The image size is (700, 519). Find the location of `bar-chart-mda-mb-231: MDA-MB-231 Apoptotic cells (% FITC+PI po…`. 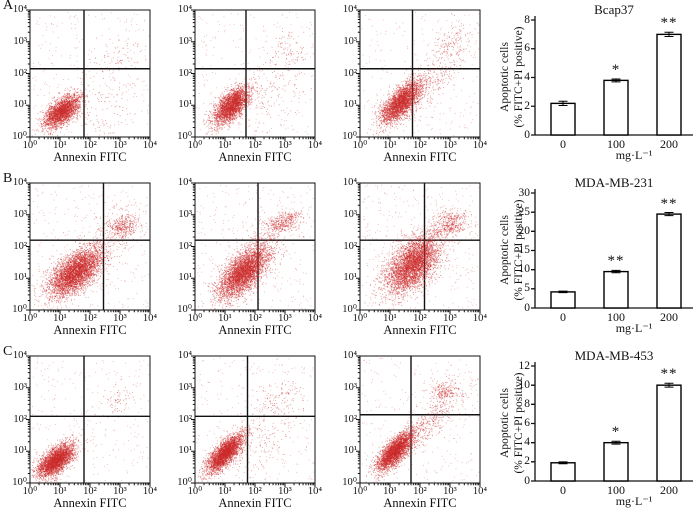

bar-chart-mda-mb-231: MDA-MB-231 Apoptotic cells (% FITC+PI po… is located at coordinates (598, 259).